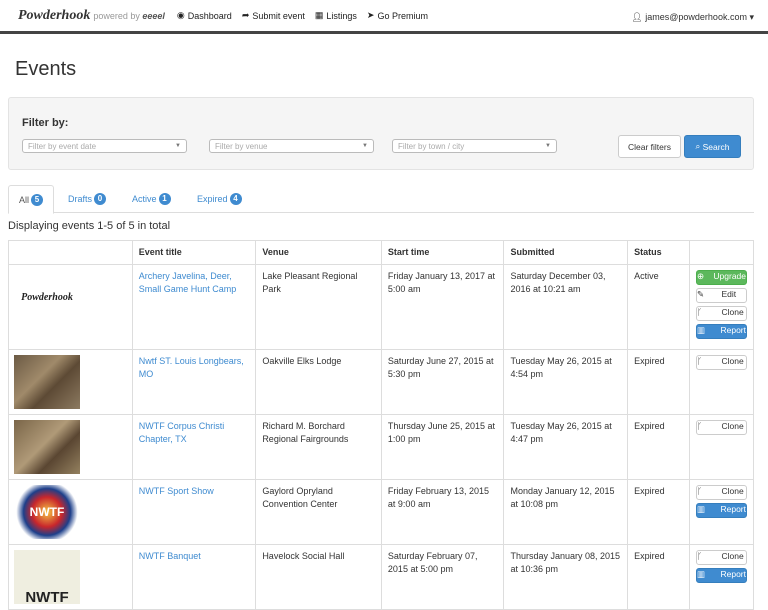  I want to click on venue: Richard M. Borchard Regional Fairgrounds, so click(318, 447).